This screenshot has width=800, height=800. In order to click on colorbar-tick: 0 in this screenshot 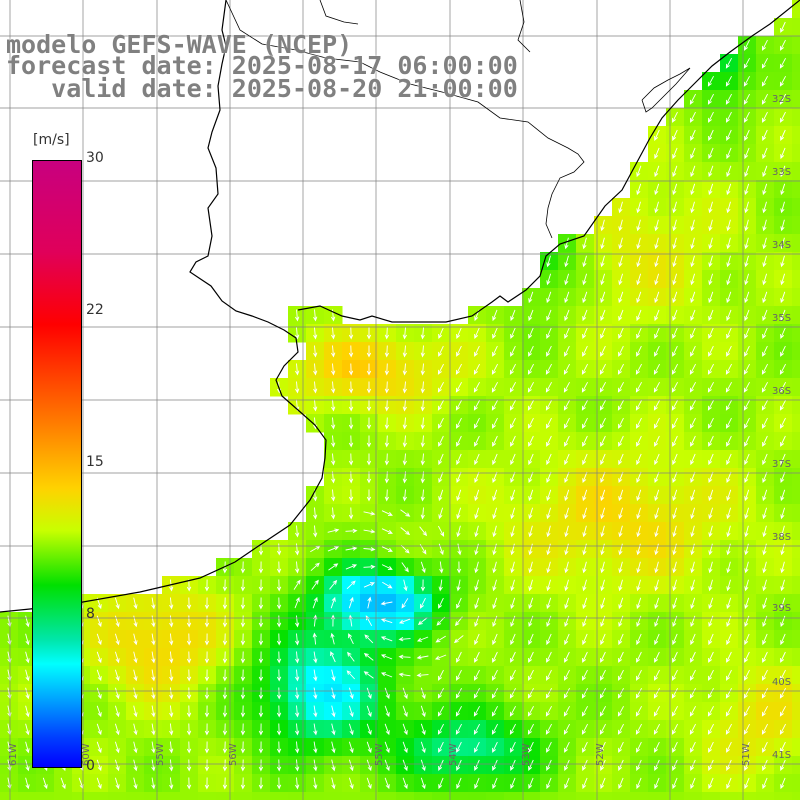, I will do `click(90, 766)`.